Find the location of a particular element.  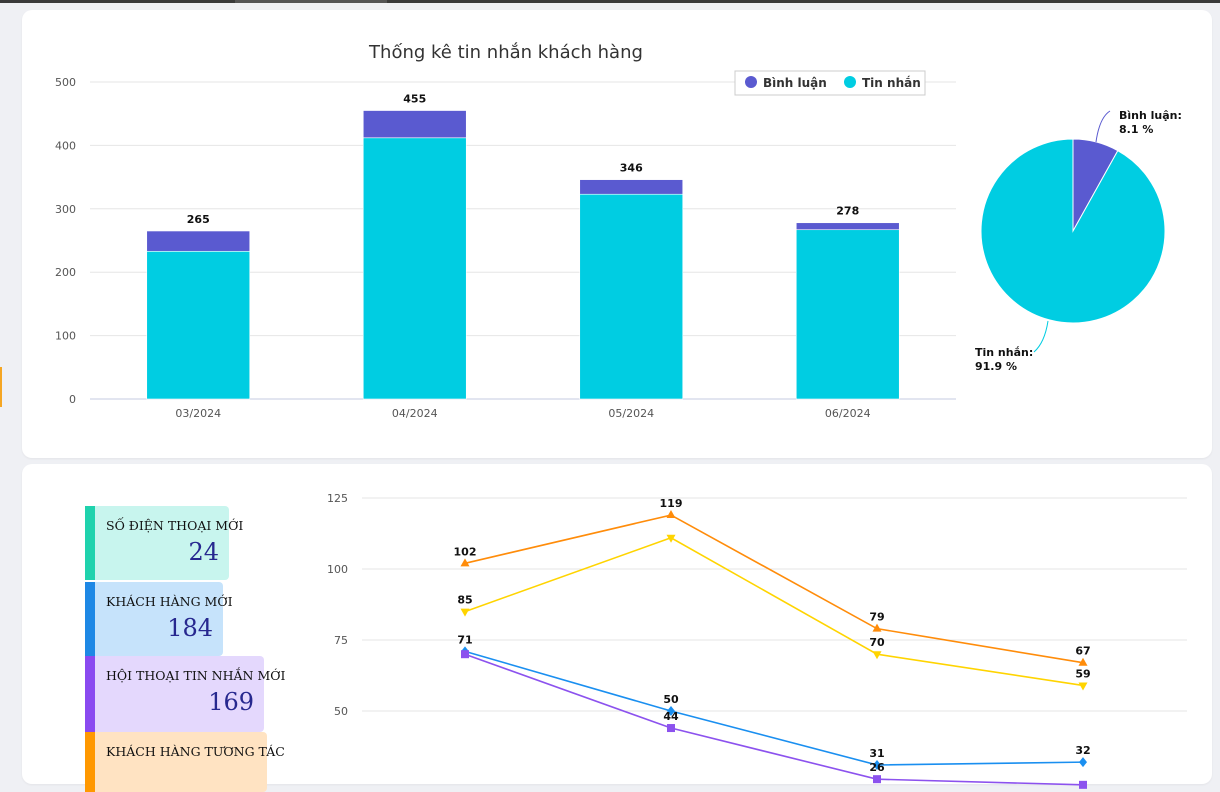

legend-label: Bình luận is located at coordinates (795, 83).